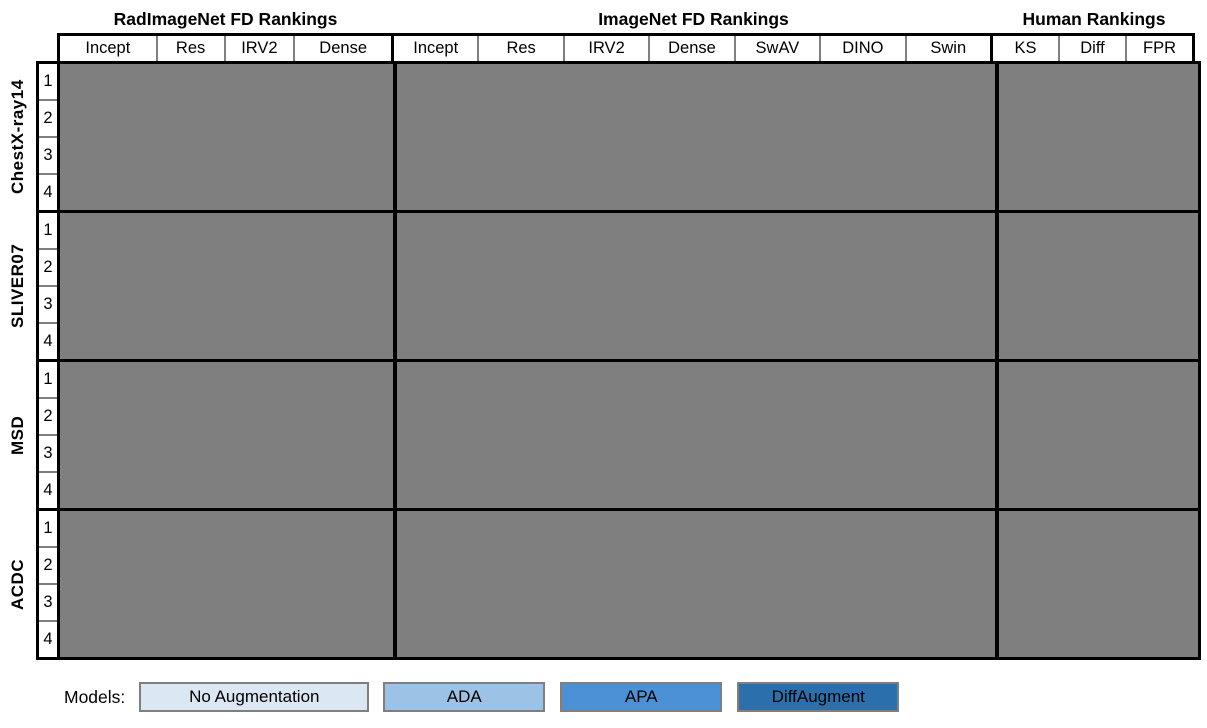  I want to click on dataset-label: SLIVER07, so click(17, 286).